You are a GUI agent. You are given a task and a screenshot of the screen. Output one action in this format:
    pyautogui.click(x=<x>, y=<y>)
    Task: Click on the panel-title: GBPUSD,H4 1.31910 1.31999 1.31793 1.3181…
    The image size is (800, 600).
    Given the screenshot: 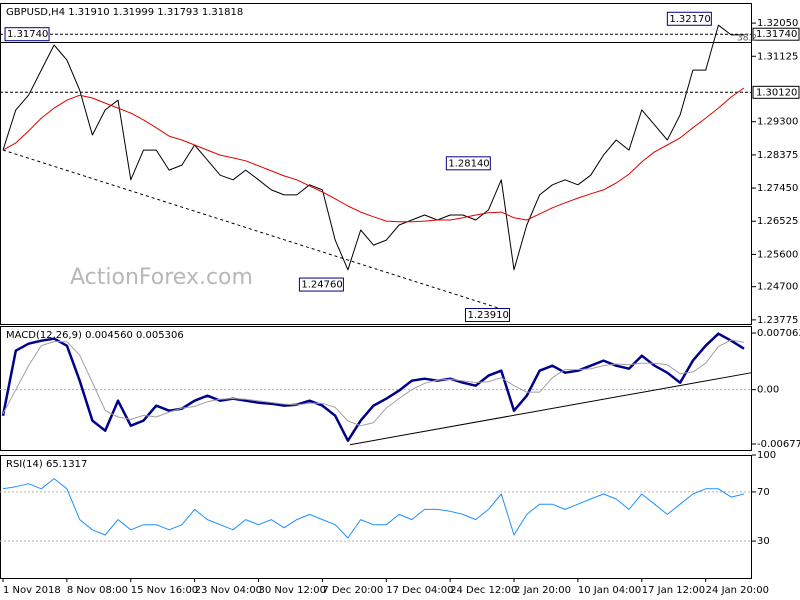 What is the action you would take?
    pyautogui.click(x=124, y=12)
    